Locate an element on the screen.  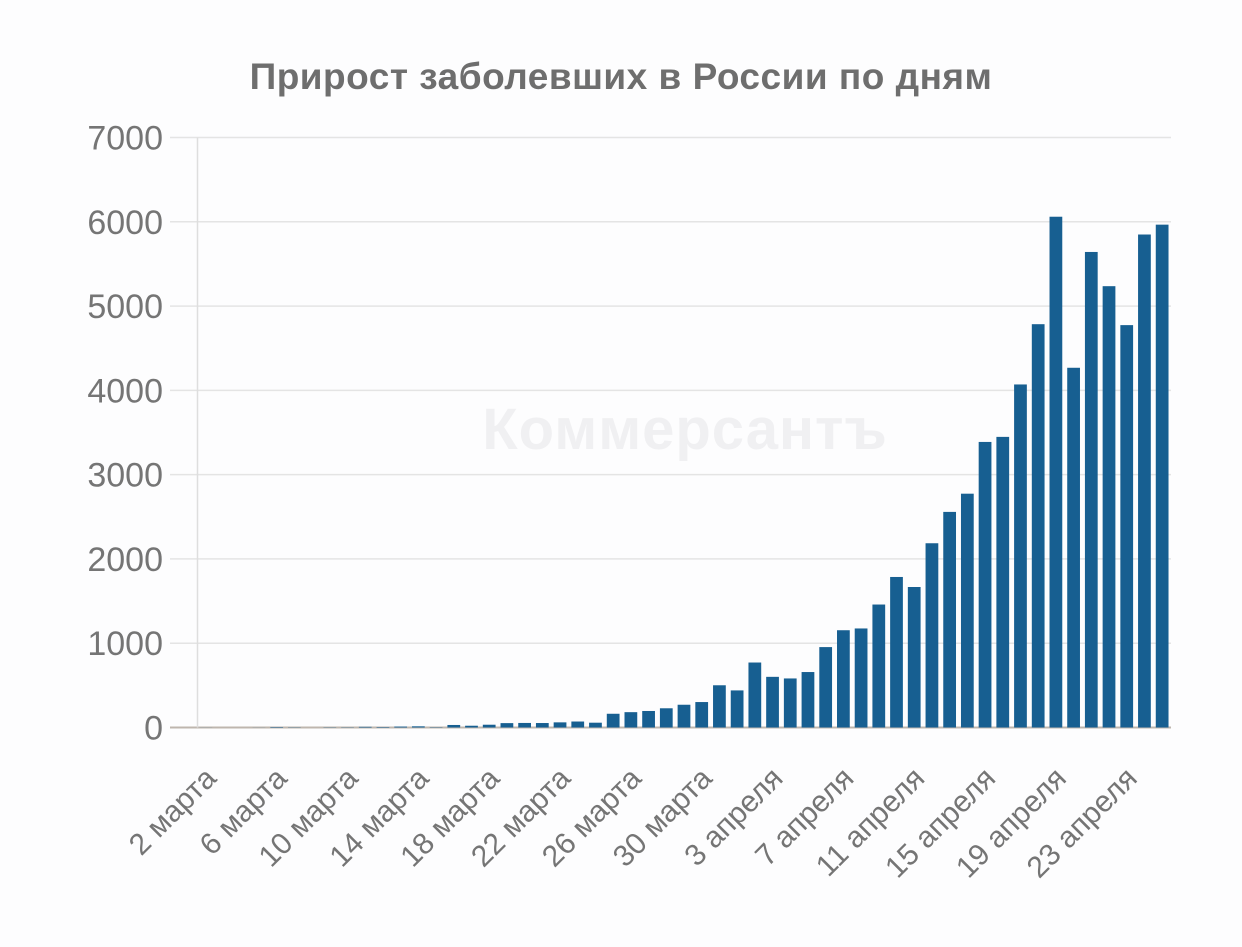
y-tick-label: 2000 is located at coordinates (125, 560).